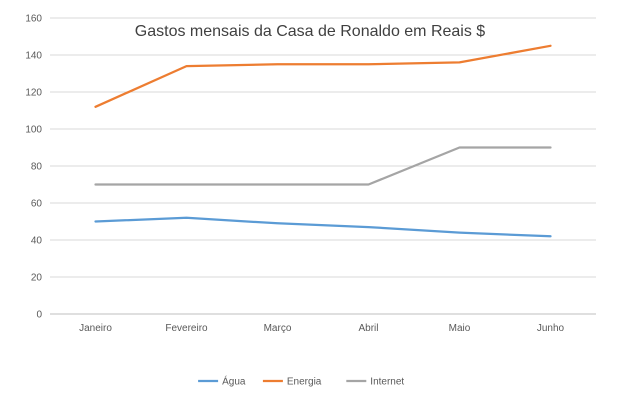  What do you see at coordinates (37, 241) in the screenshot?
I see `y-tick-label: 40` at bounding box center [37, 241].